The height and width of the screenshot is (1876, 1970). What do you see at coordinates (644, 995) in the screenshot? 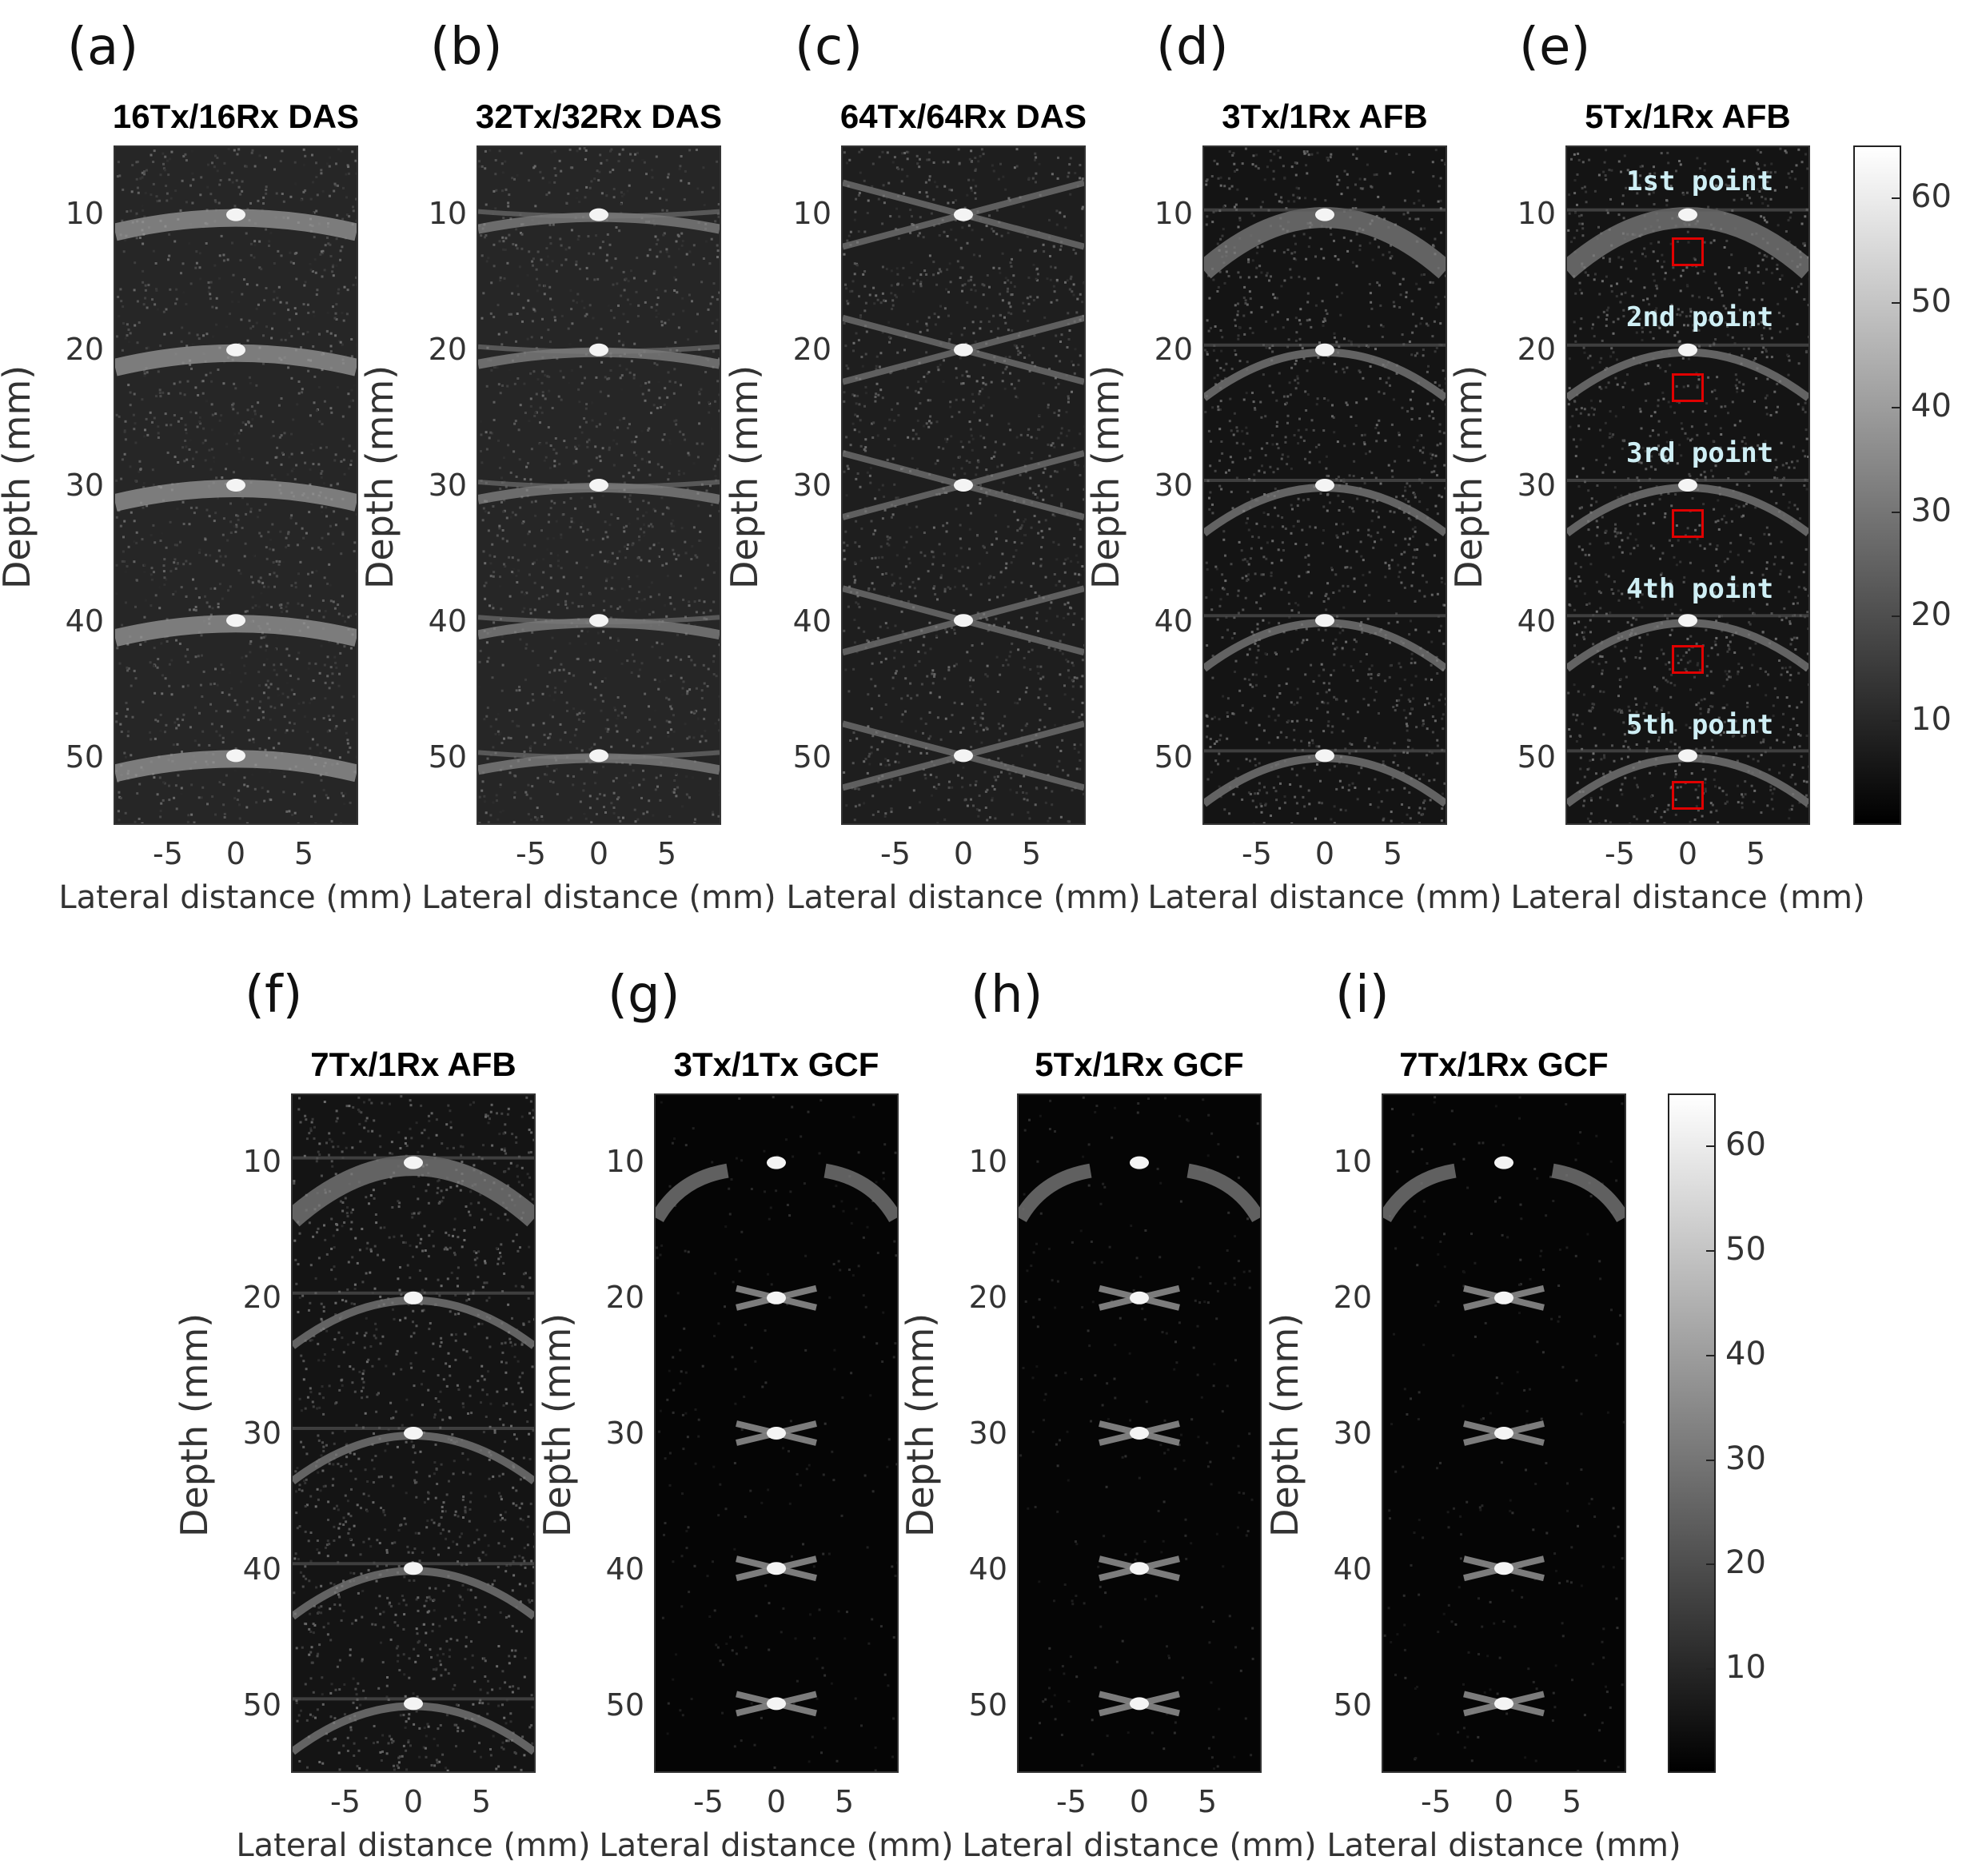
I see `panel-letter: (g)` at bounding box center [644, 995].